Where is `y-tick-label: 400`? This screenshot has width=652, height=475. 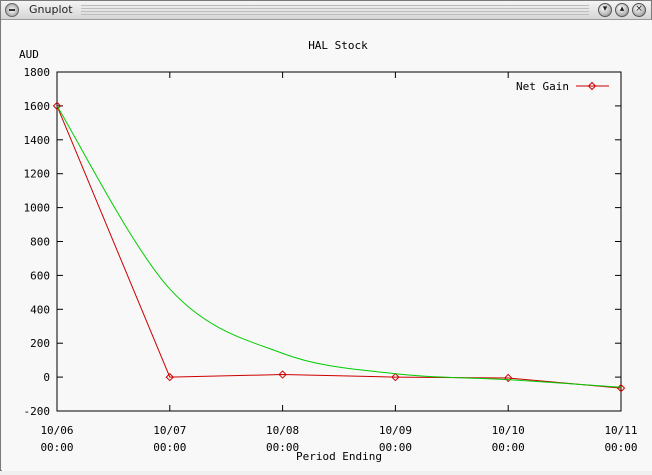
y-tick-label: 400 is located at coordinates (40, 309).